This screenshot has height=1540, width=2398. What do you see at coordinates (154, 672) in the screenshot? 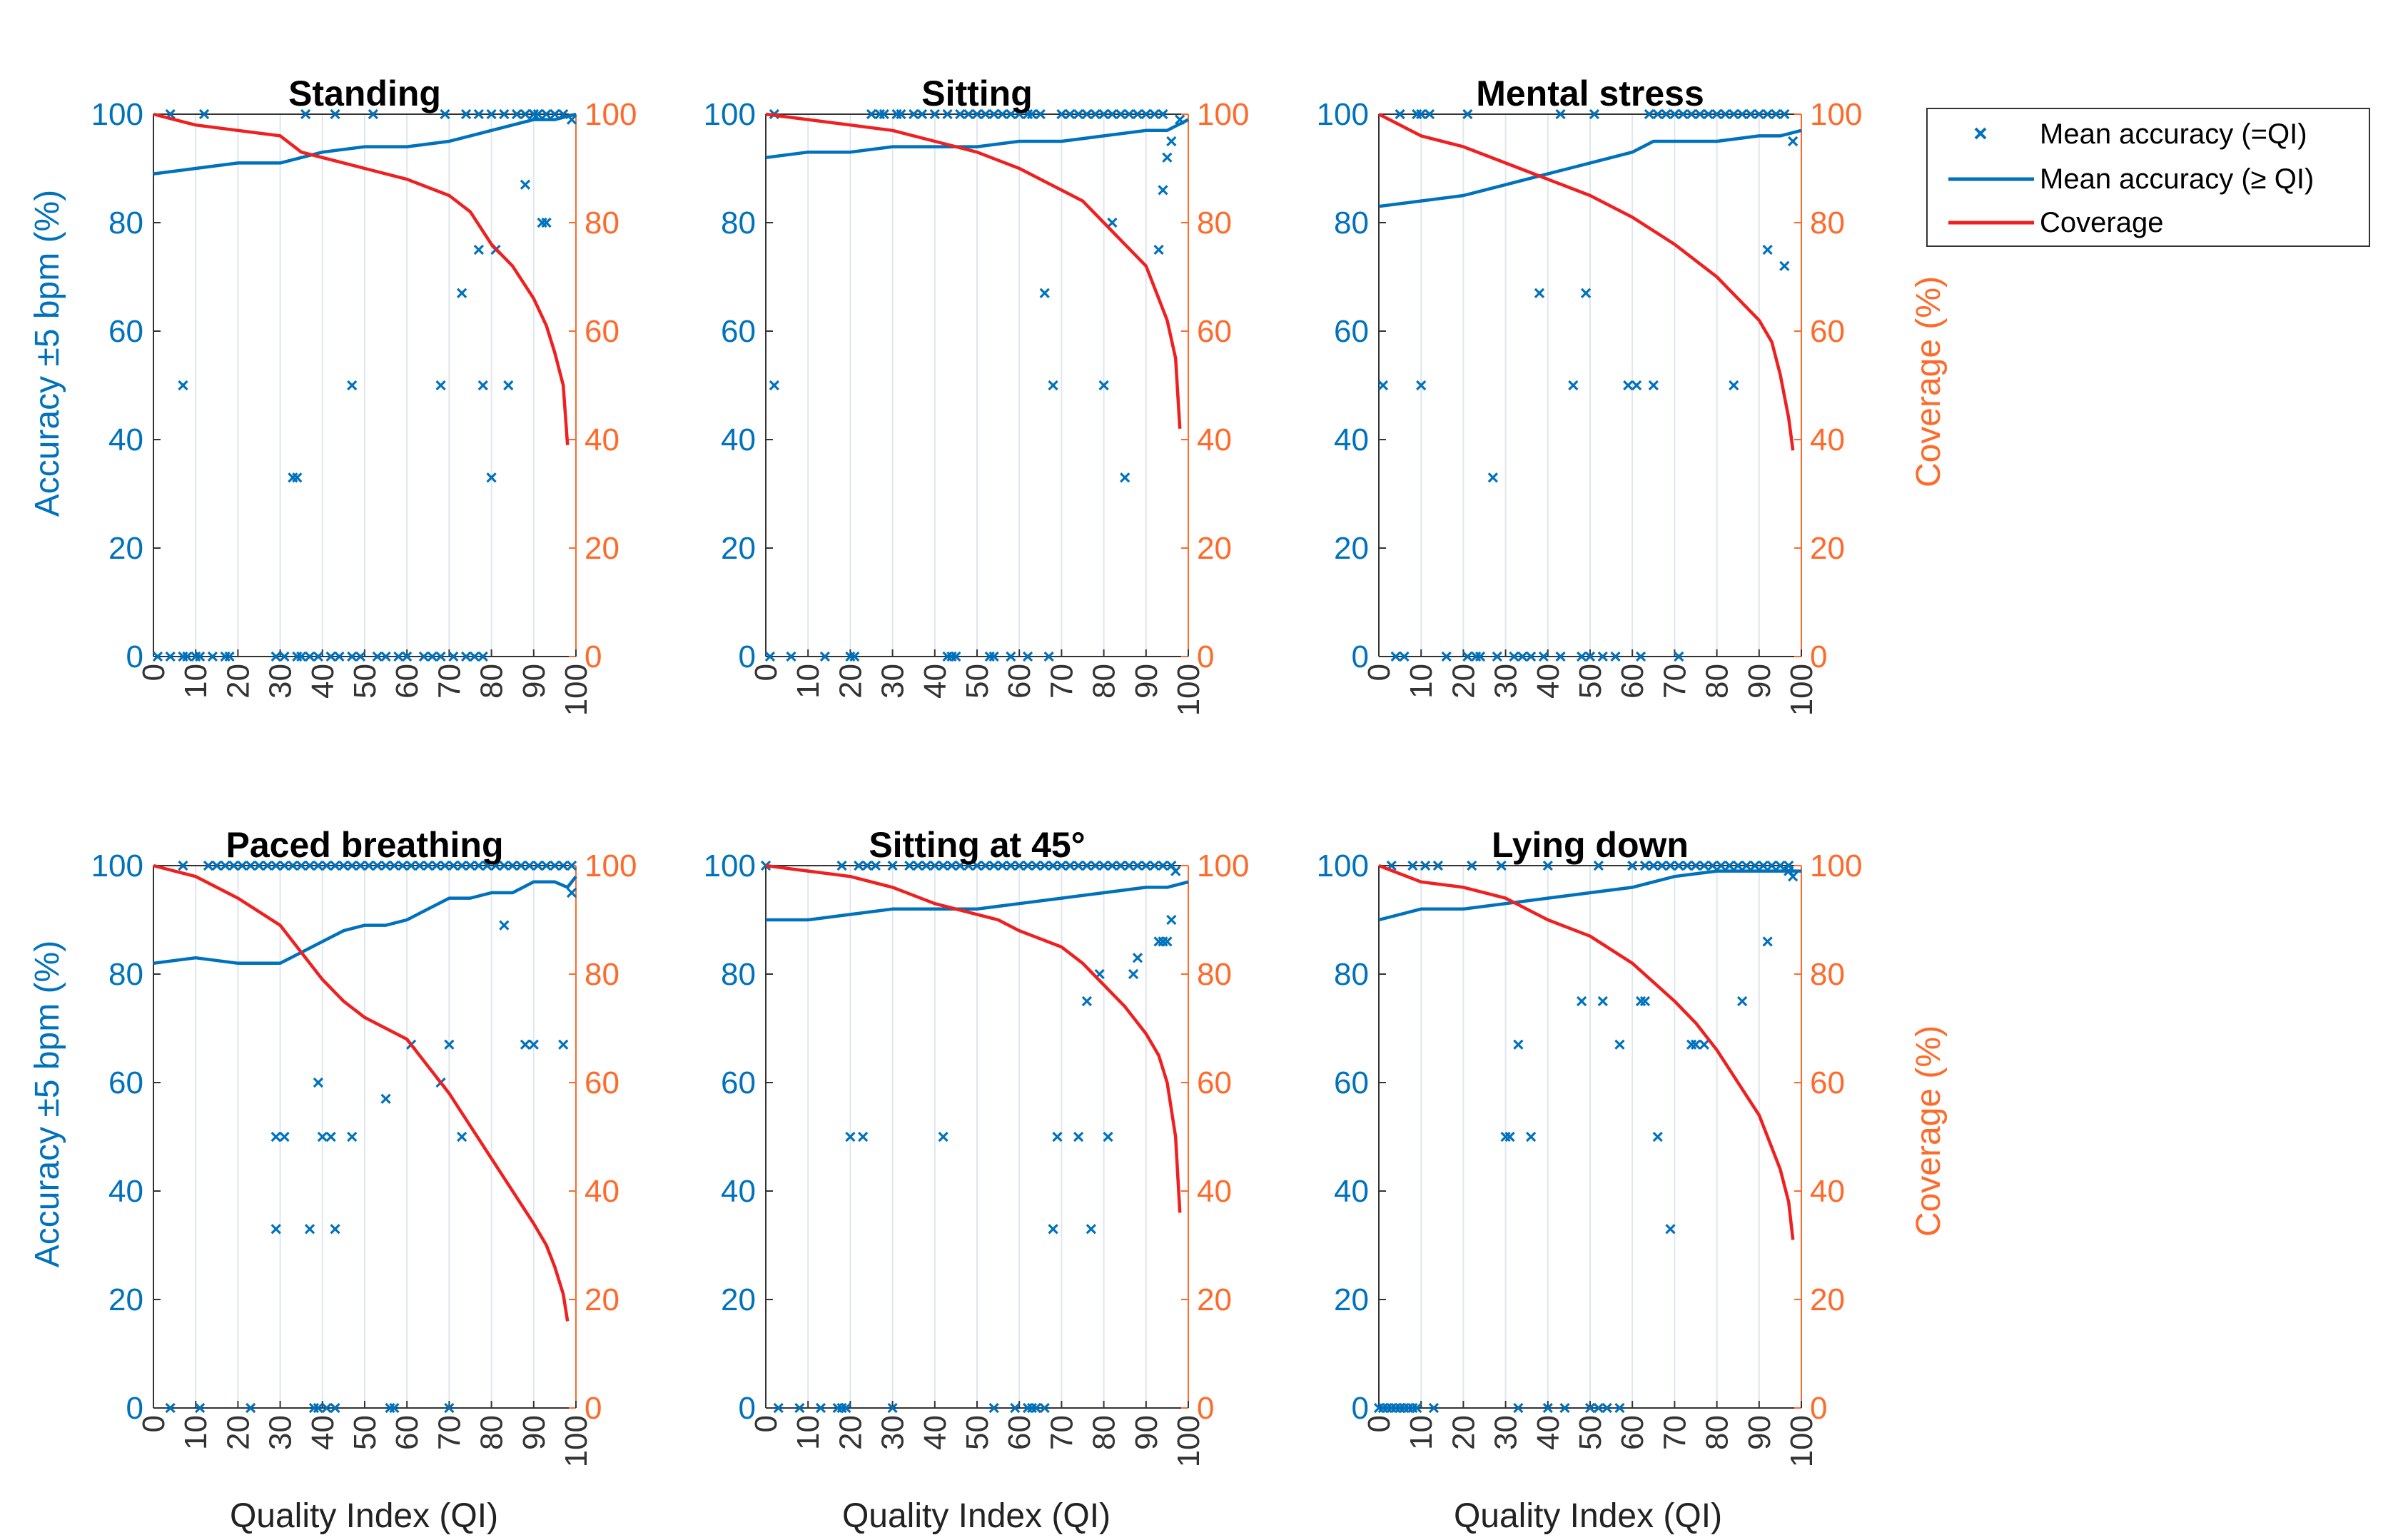
I see `x-tick-label: 0` at bounding box center [154, 672].